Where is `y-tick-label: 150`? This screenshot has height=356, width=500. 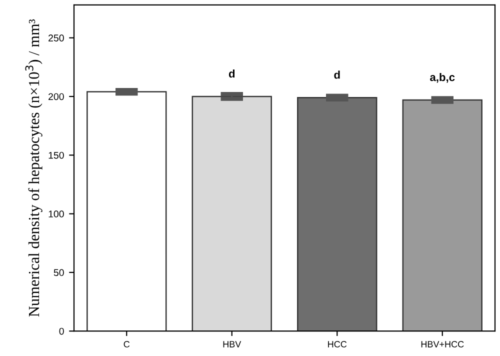 y-tick-label: 150 is located at coordinates (56, 155).